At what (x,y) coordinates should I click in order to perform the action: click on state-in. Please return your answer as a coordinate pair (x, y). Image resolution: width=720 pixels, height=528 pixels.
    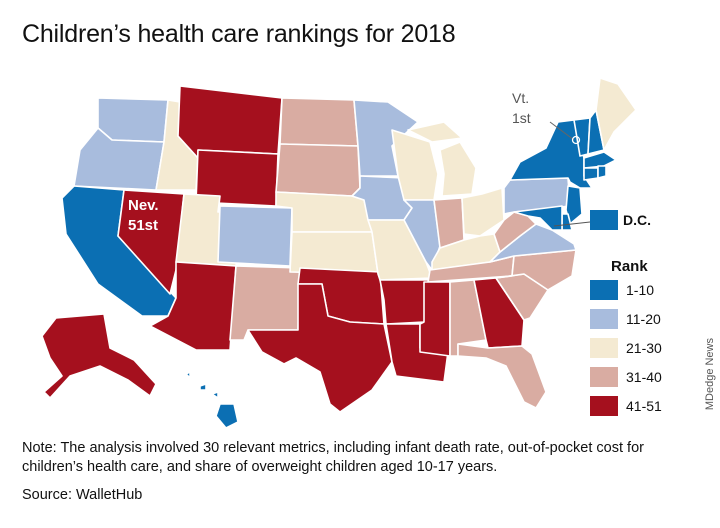
    Looking at the image, I should click on (449, 223).